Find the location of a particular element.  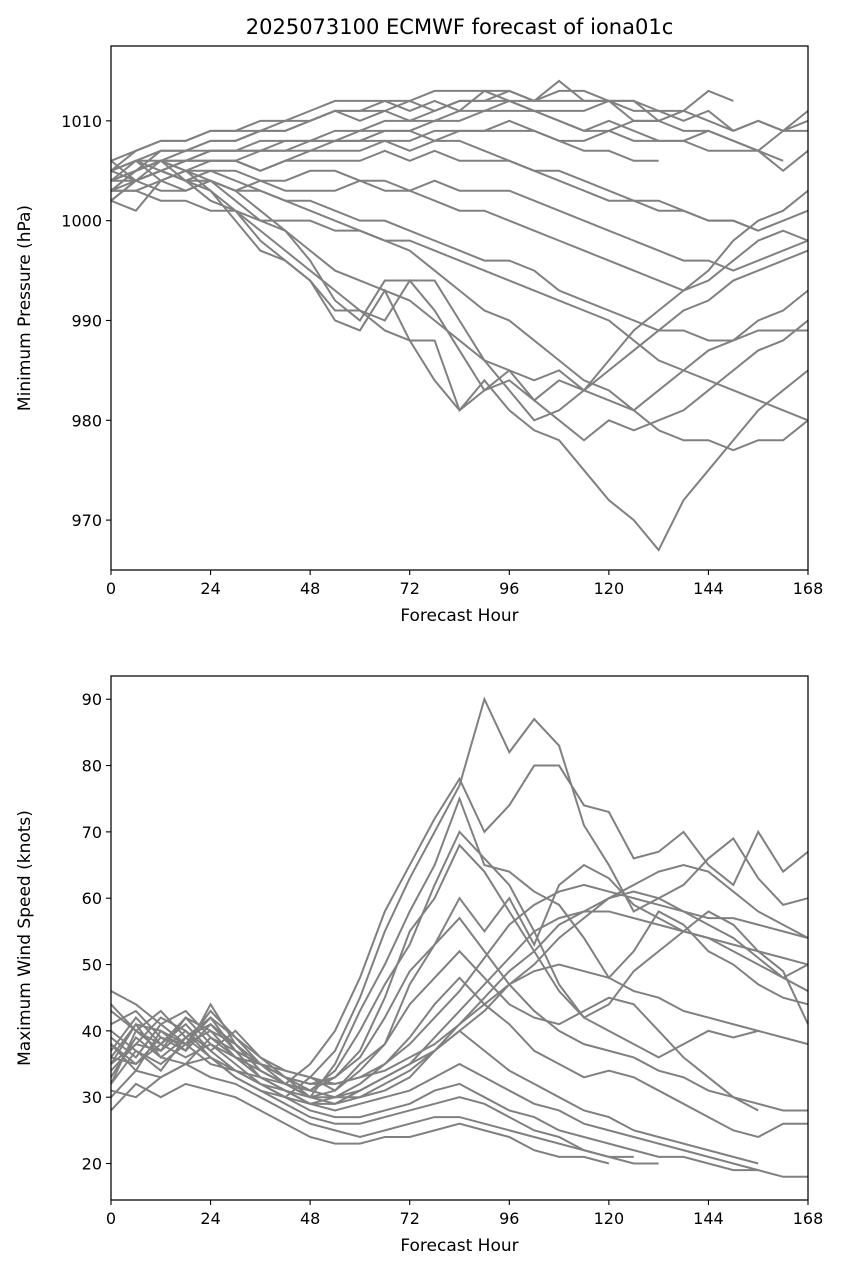

wind-y-tick-label: 60 is located at coordinates (92, 898).